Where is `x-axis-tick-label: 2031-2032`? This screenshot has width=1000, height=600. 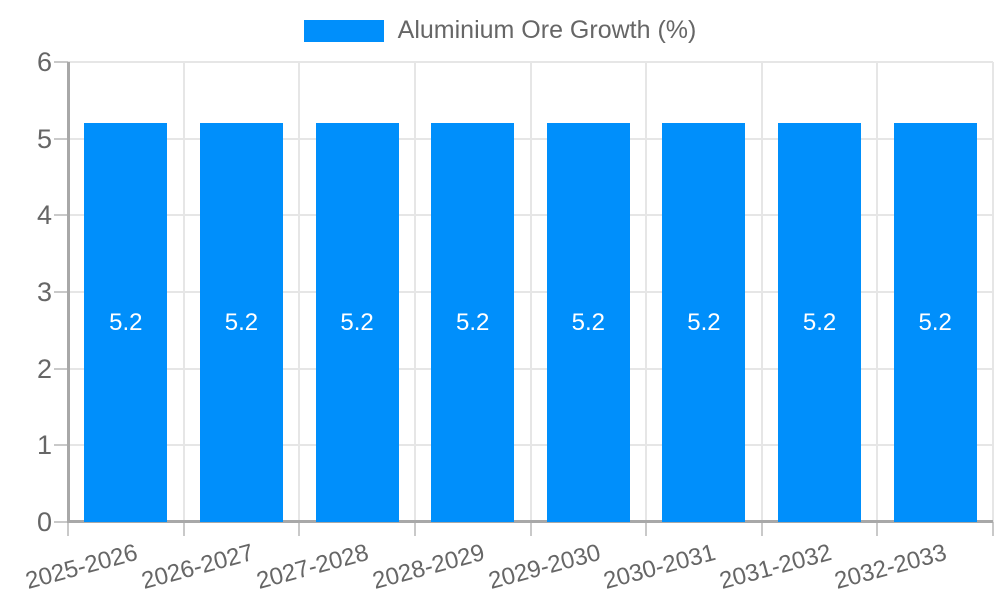 x-axis-tick-label: 2031-2032 is located at coordinates (775, 567).